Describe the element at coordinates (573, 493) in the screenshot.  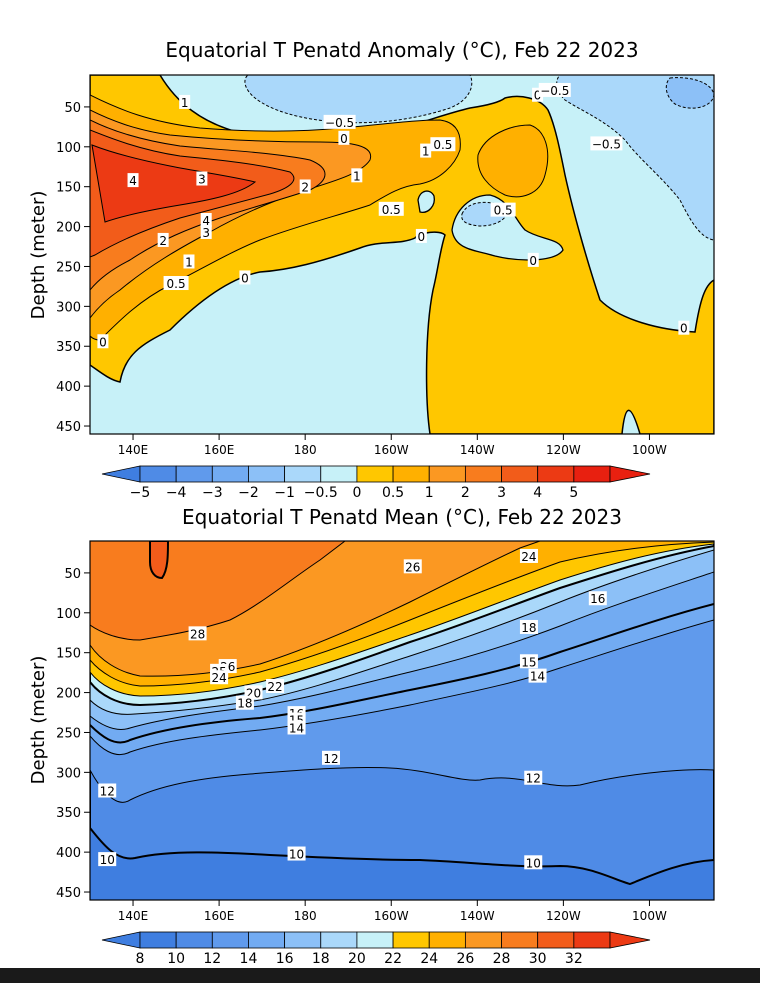
I see `colorbar-label: 5` at that location.